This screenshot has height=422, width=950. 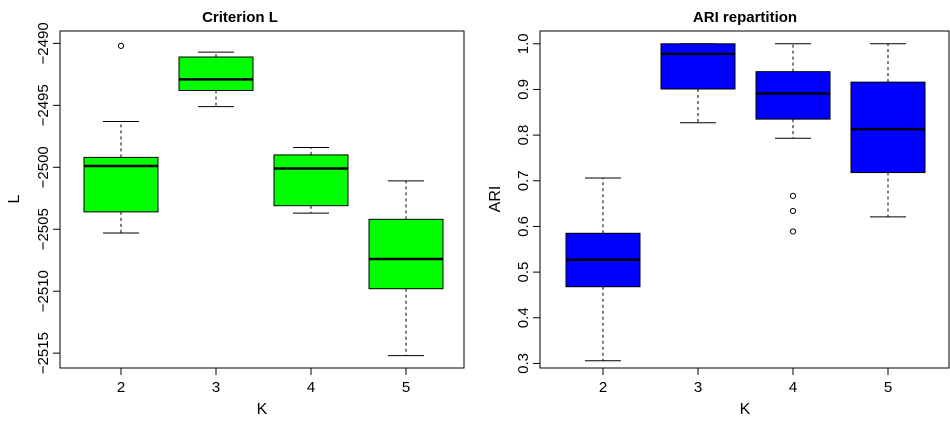 I want to click on y-axis-label: L, so click(x=14, y=198).